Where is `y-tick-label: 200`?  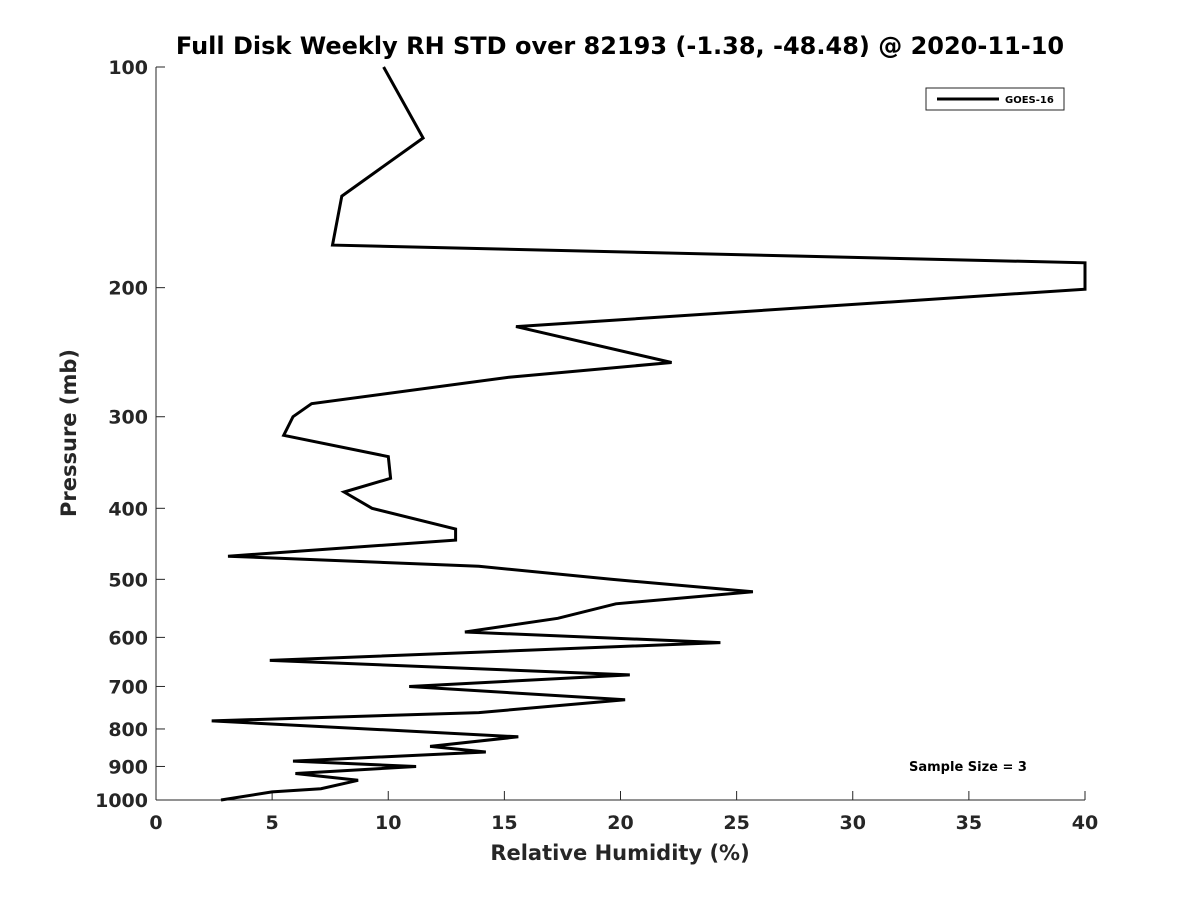
y-tick-label: 200 is located at coordinates (128, 289).